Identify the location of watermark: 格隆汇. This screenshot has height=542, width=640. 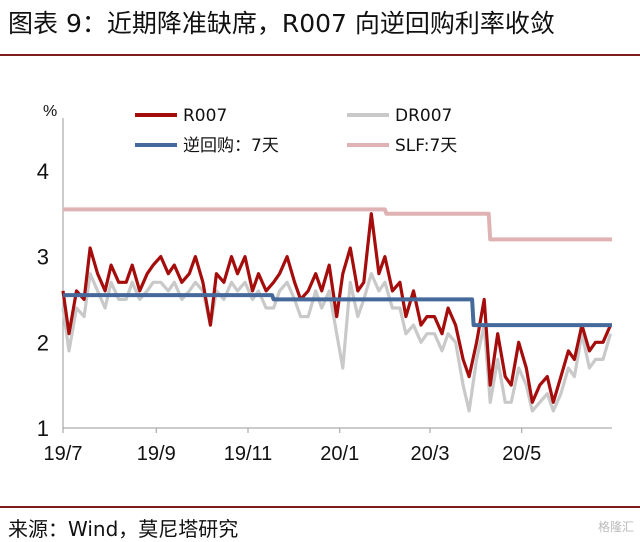
(615, 527).